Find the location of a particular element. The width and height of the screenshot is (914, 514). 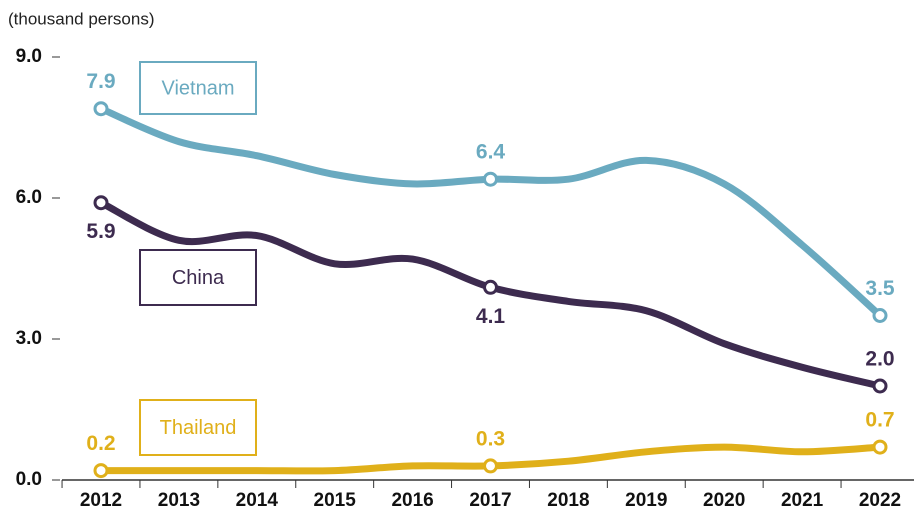

legend-label: China is located at coordinates (198, 278).